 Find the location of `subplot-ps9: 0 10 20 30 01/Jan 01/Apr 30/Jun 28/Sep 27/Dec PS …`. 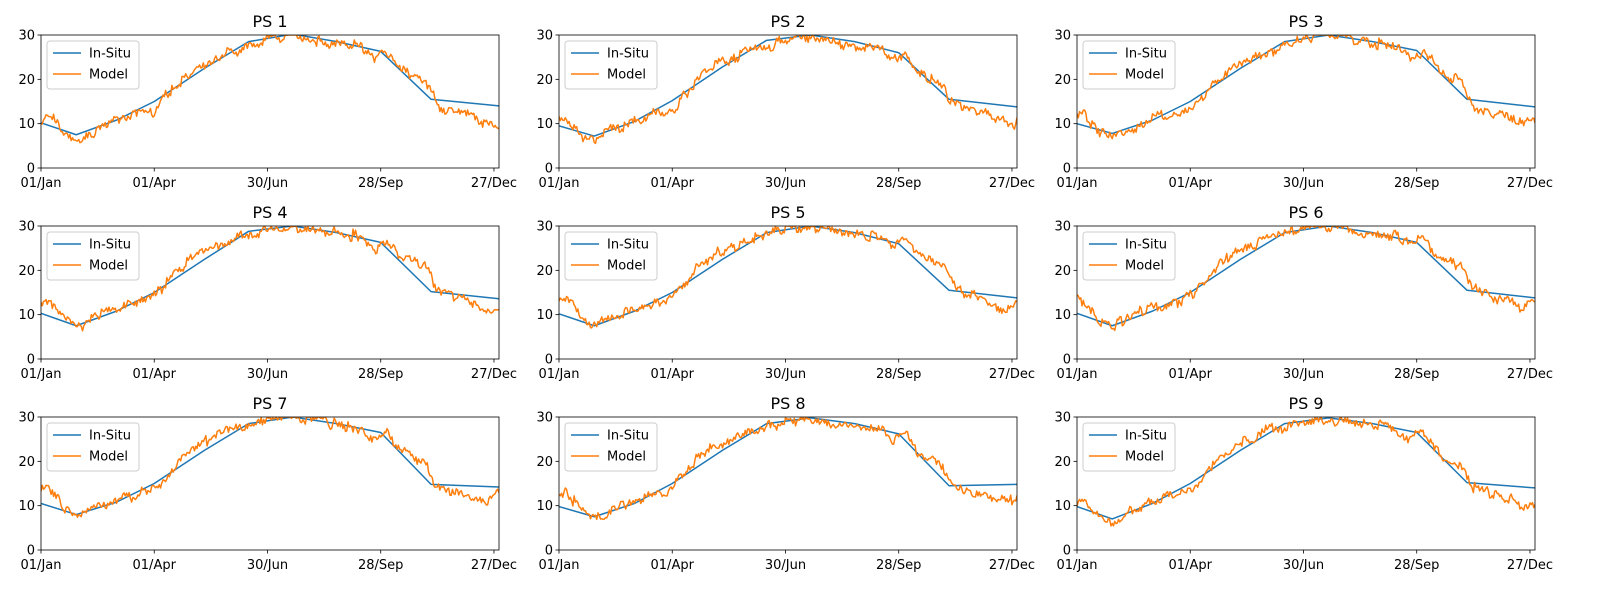

subplot-ps9: 0 10 20 30 01/Jan 01/Apr 30/Jun 28/Sep 27/Dec PS … is located at coordinates (1303, 483).